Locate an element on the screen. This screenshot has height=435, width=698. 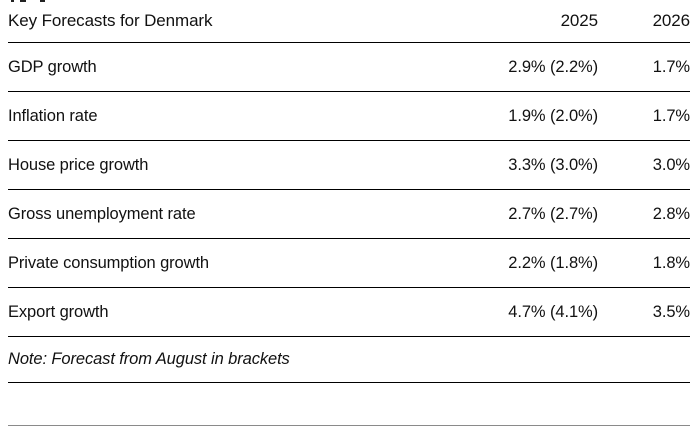
row-value-2026: 1.8% is located at coordinates (671, 262).